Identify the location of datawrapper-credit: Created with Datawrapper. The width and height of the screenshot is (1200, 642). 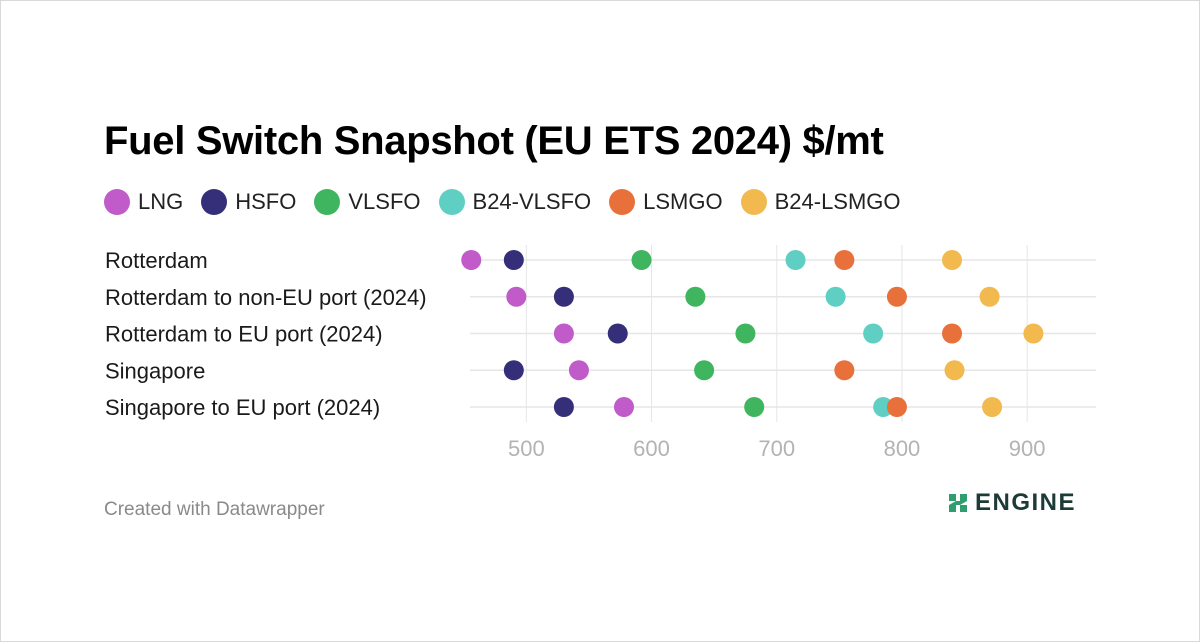
(214, 509).